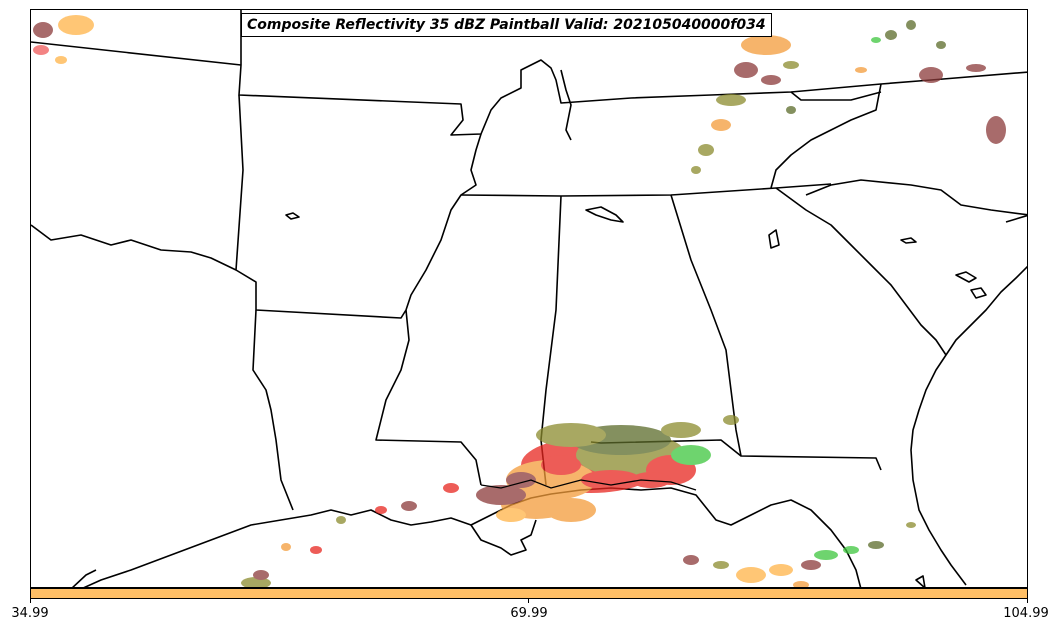 This screenshot has width=1062, height=633. I want to click on coastline-overlay, so click(588, 485).